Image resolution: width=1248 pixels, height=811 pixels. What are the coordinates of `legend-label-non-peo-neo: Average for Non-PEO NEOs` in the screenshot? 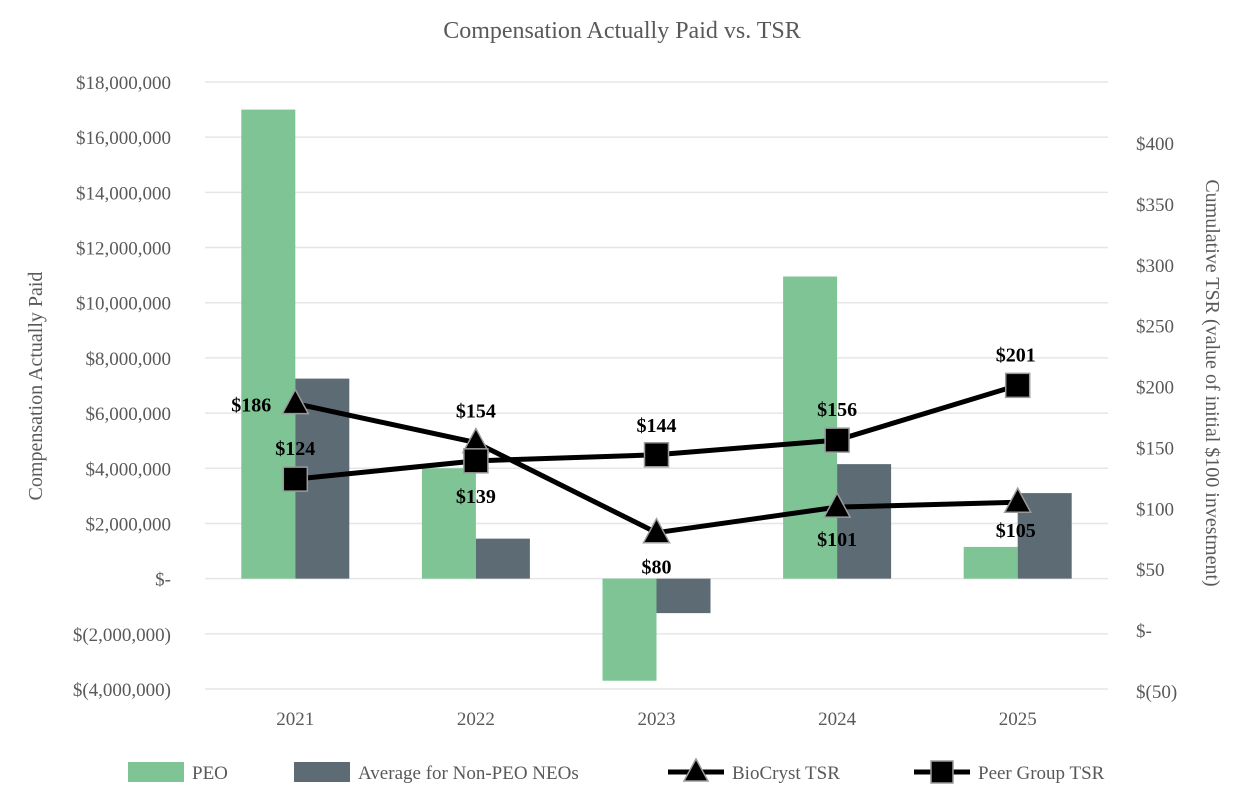 It's located at (468, 773).